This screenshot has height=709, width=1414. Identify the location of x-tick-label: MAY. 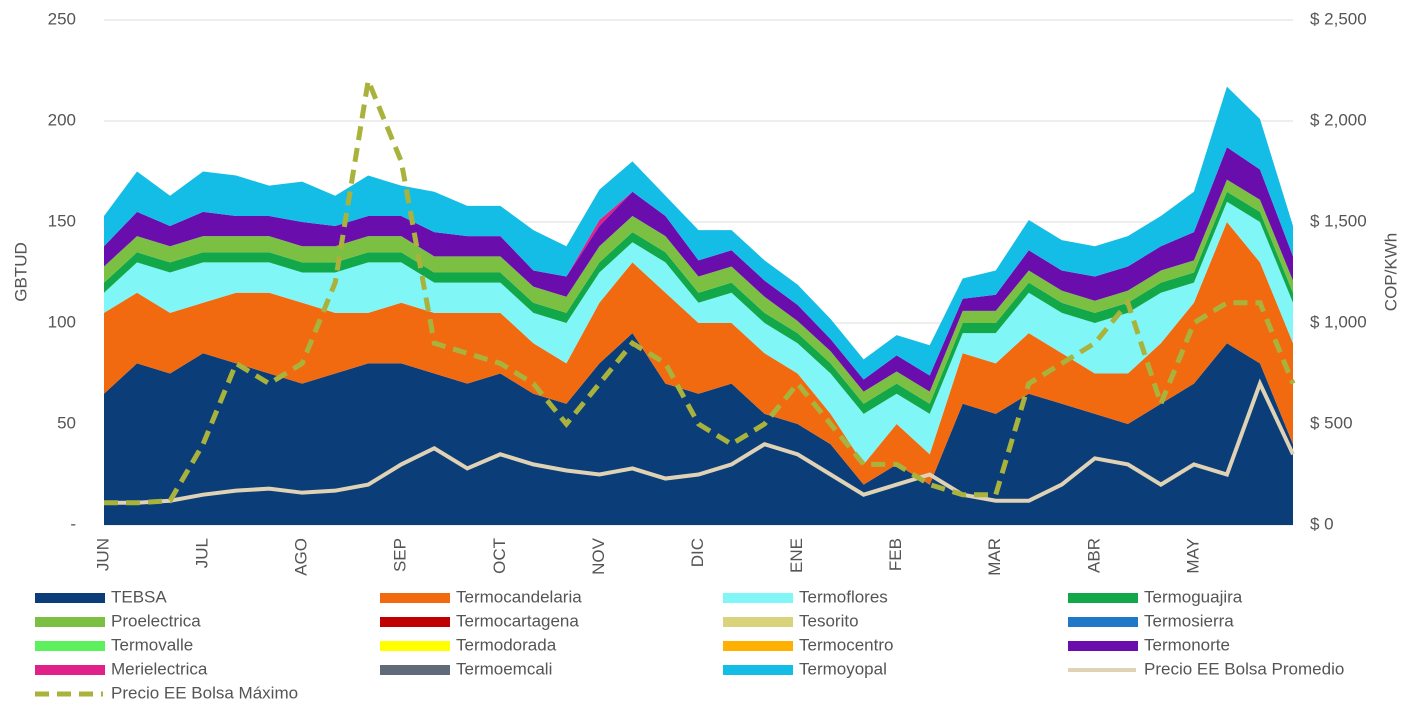
(1192, 556).